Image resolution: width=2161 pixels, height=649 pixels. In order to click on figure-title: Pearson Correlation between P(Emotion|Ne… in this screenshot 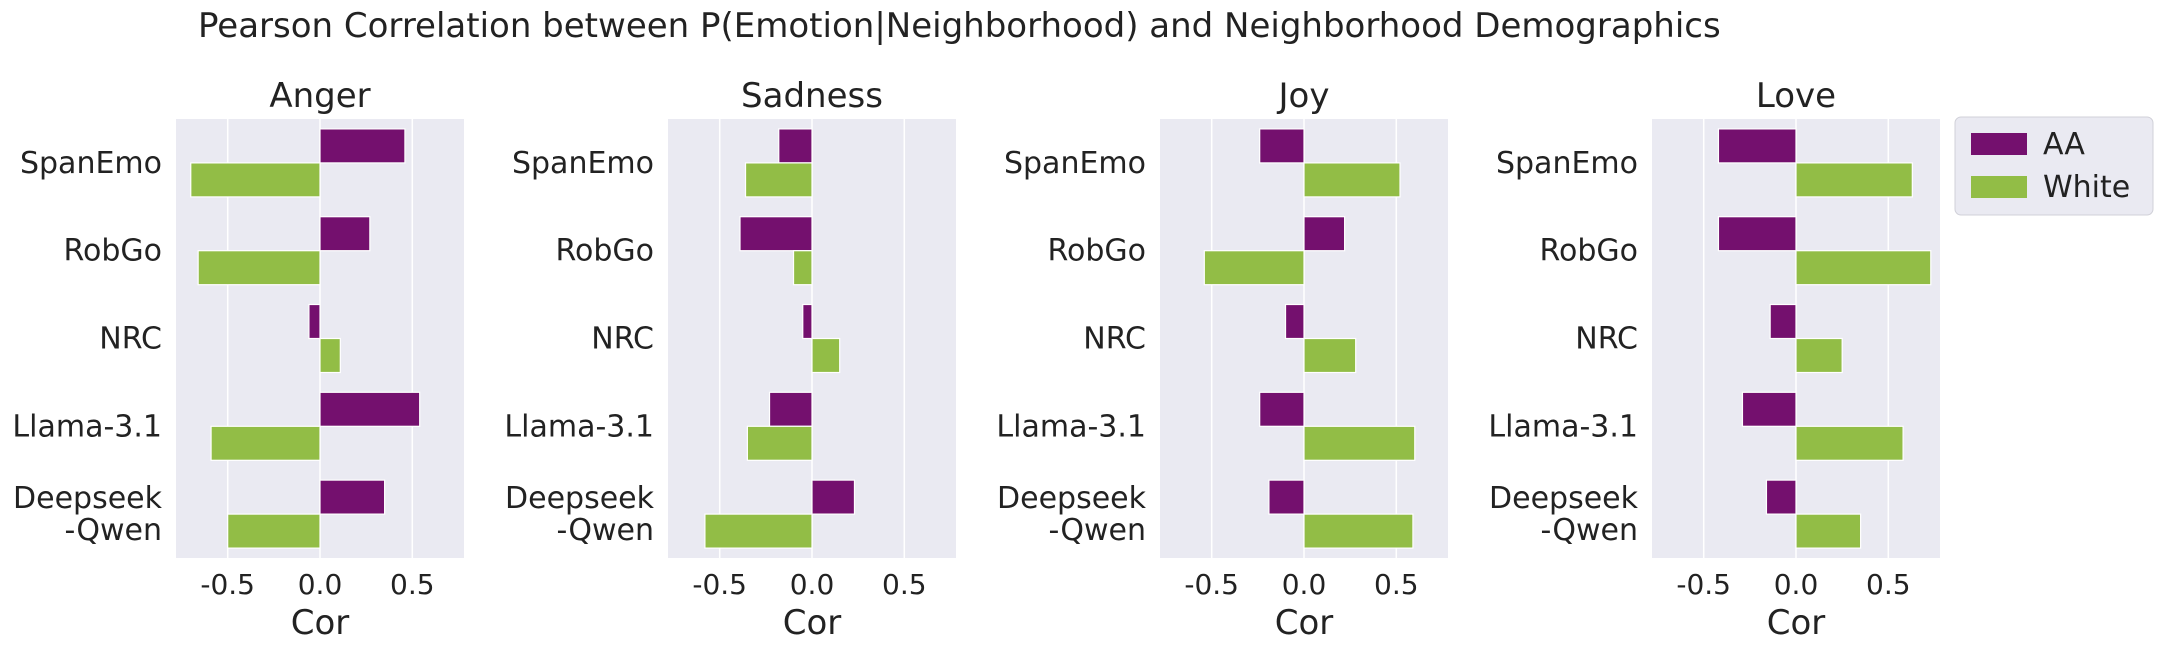, I will do `click(959, 26)`.